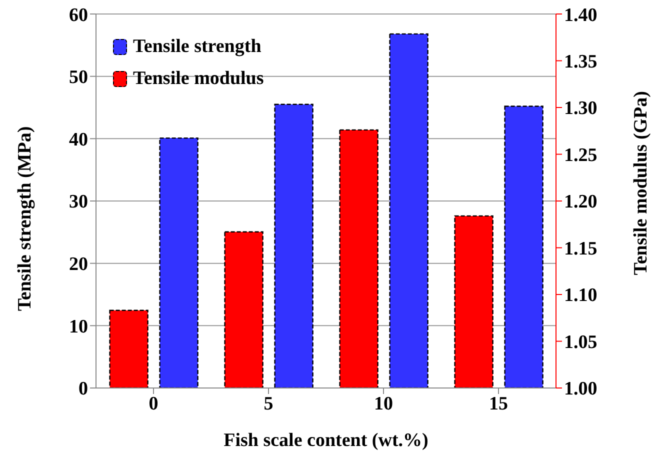  I want to click on y2-axis-title: Tensile modulus (GPa), so click(641, 183).